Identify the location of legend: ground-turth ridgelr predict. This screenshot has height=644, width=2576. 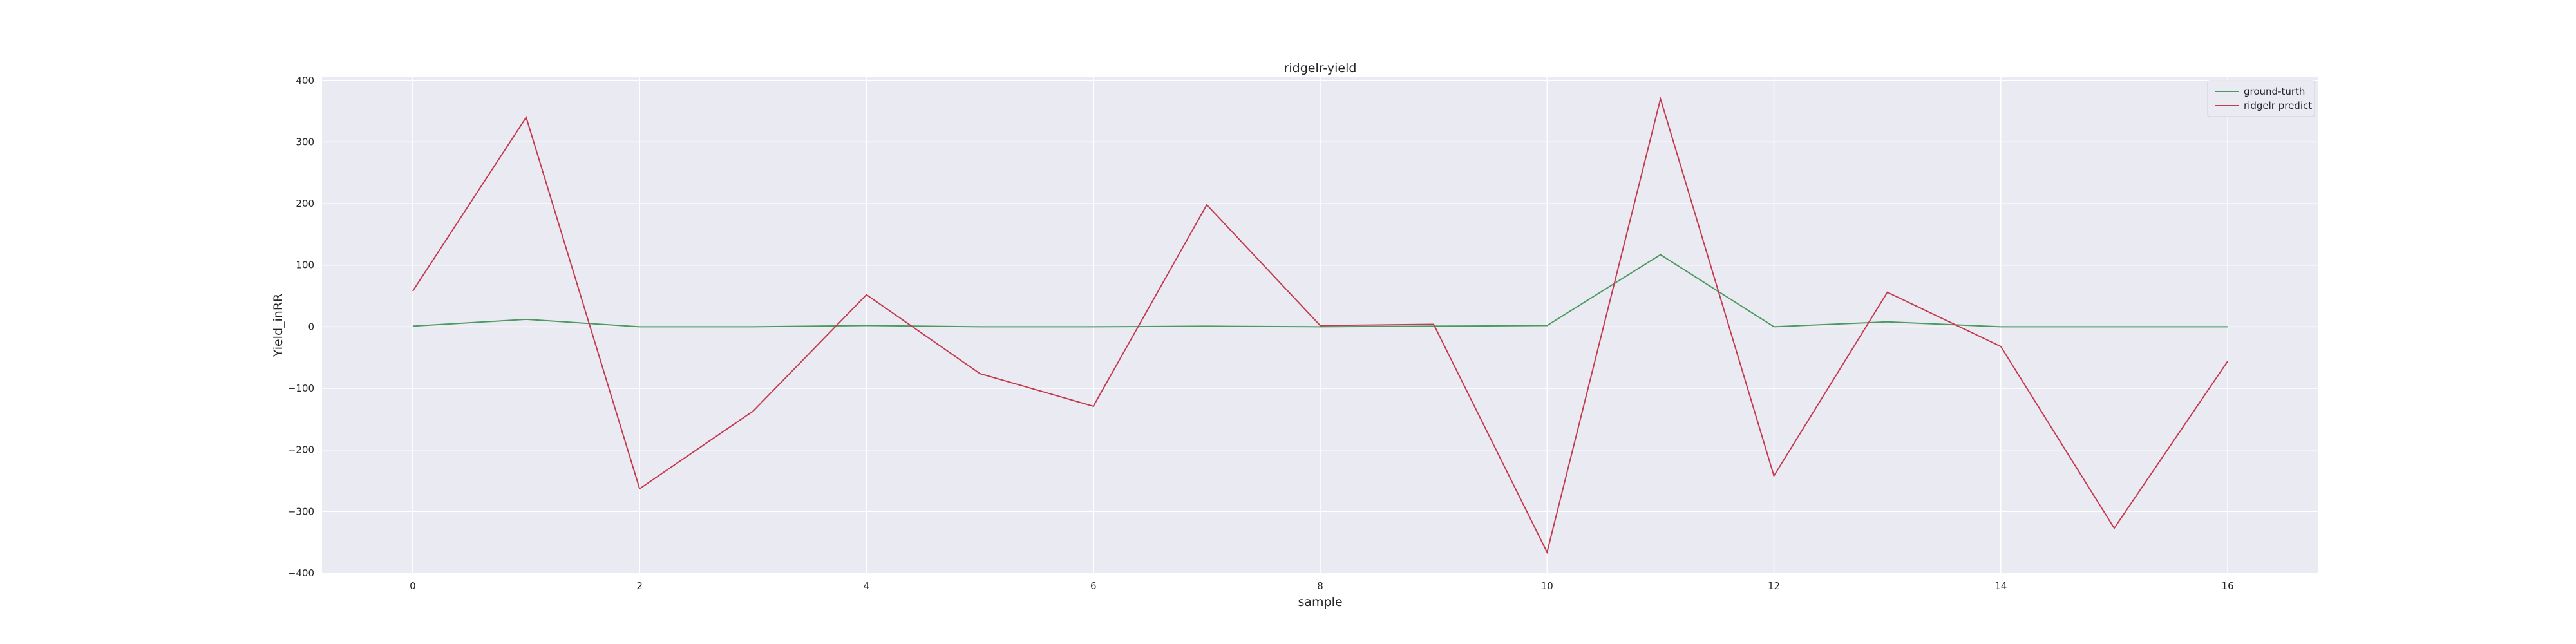
(2261, 99).